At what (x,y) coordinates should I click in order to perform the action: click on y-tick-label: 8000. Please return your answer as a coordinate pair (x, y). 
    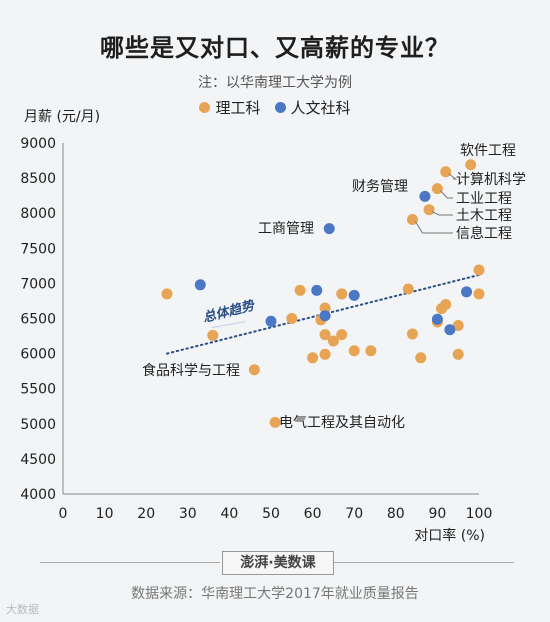
    Looking at the image, I should click on (38, 214).